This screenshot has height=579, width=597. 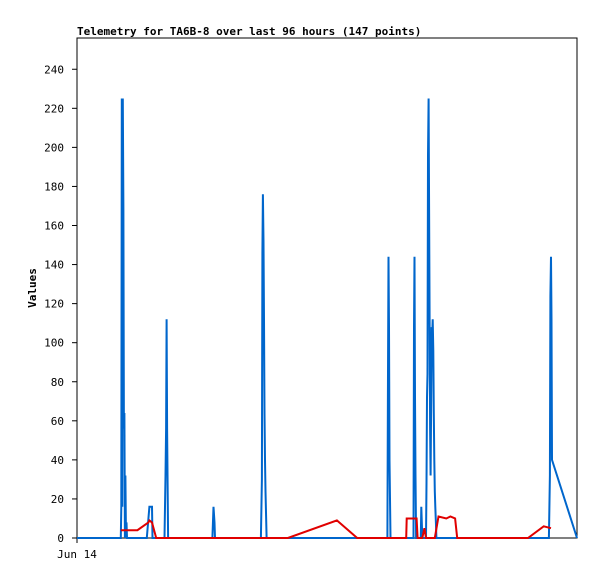 I want to click on y-tick-label: 100, so click(x=54, y=343).